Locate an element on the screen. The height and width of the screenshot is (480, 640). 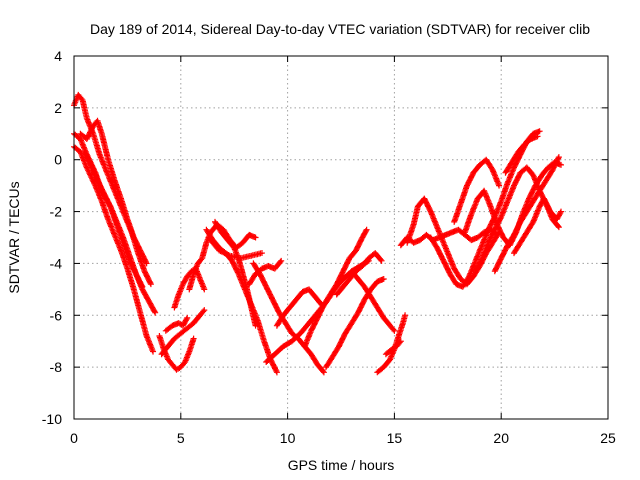
x-tick-label: 10 is located at coordinates (288, 438).